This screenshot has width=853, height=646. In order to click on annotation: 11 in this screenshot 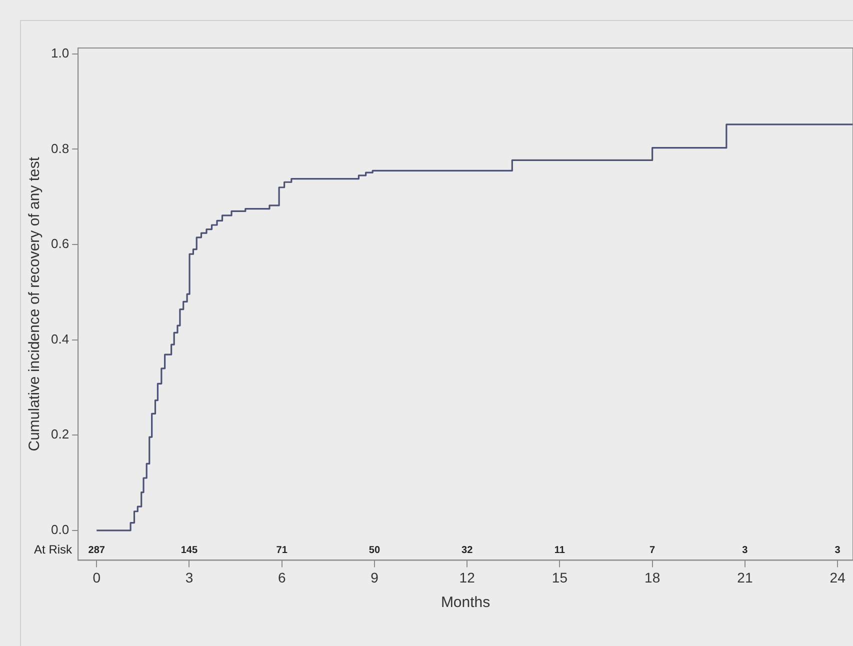, I will do `click(560, 550)`.